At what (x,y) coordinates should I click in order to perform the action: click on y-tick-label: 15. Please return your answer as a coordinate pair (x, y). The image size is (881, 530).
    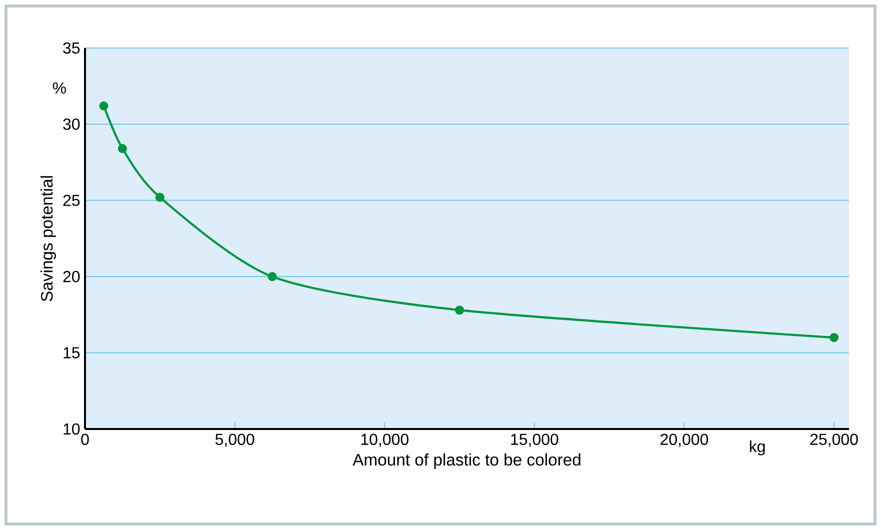
    Looking at the image, I should click on (72, 352).